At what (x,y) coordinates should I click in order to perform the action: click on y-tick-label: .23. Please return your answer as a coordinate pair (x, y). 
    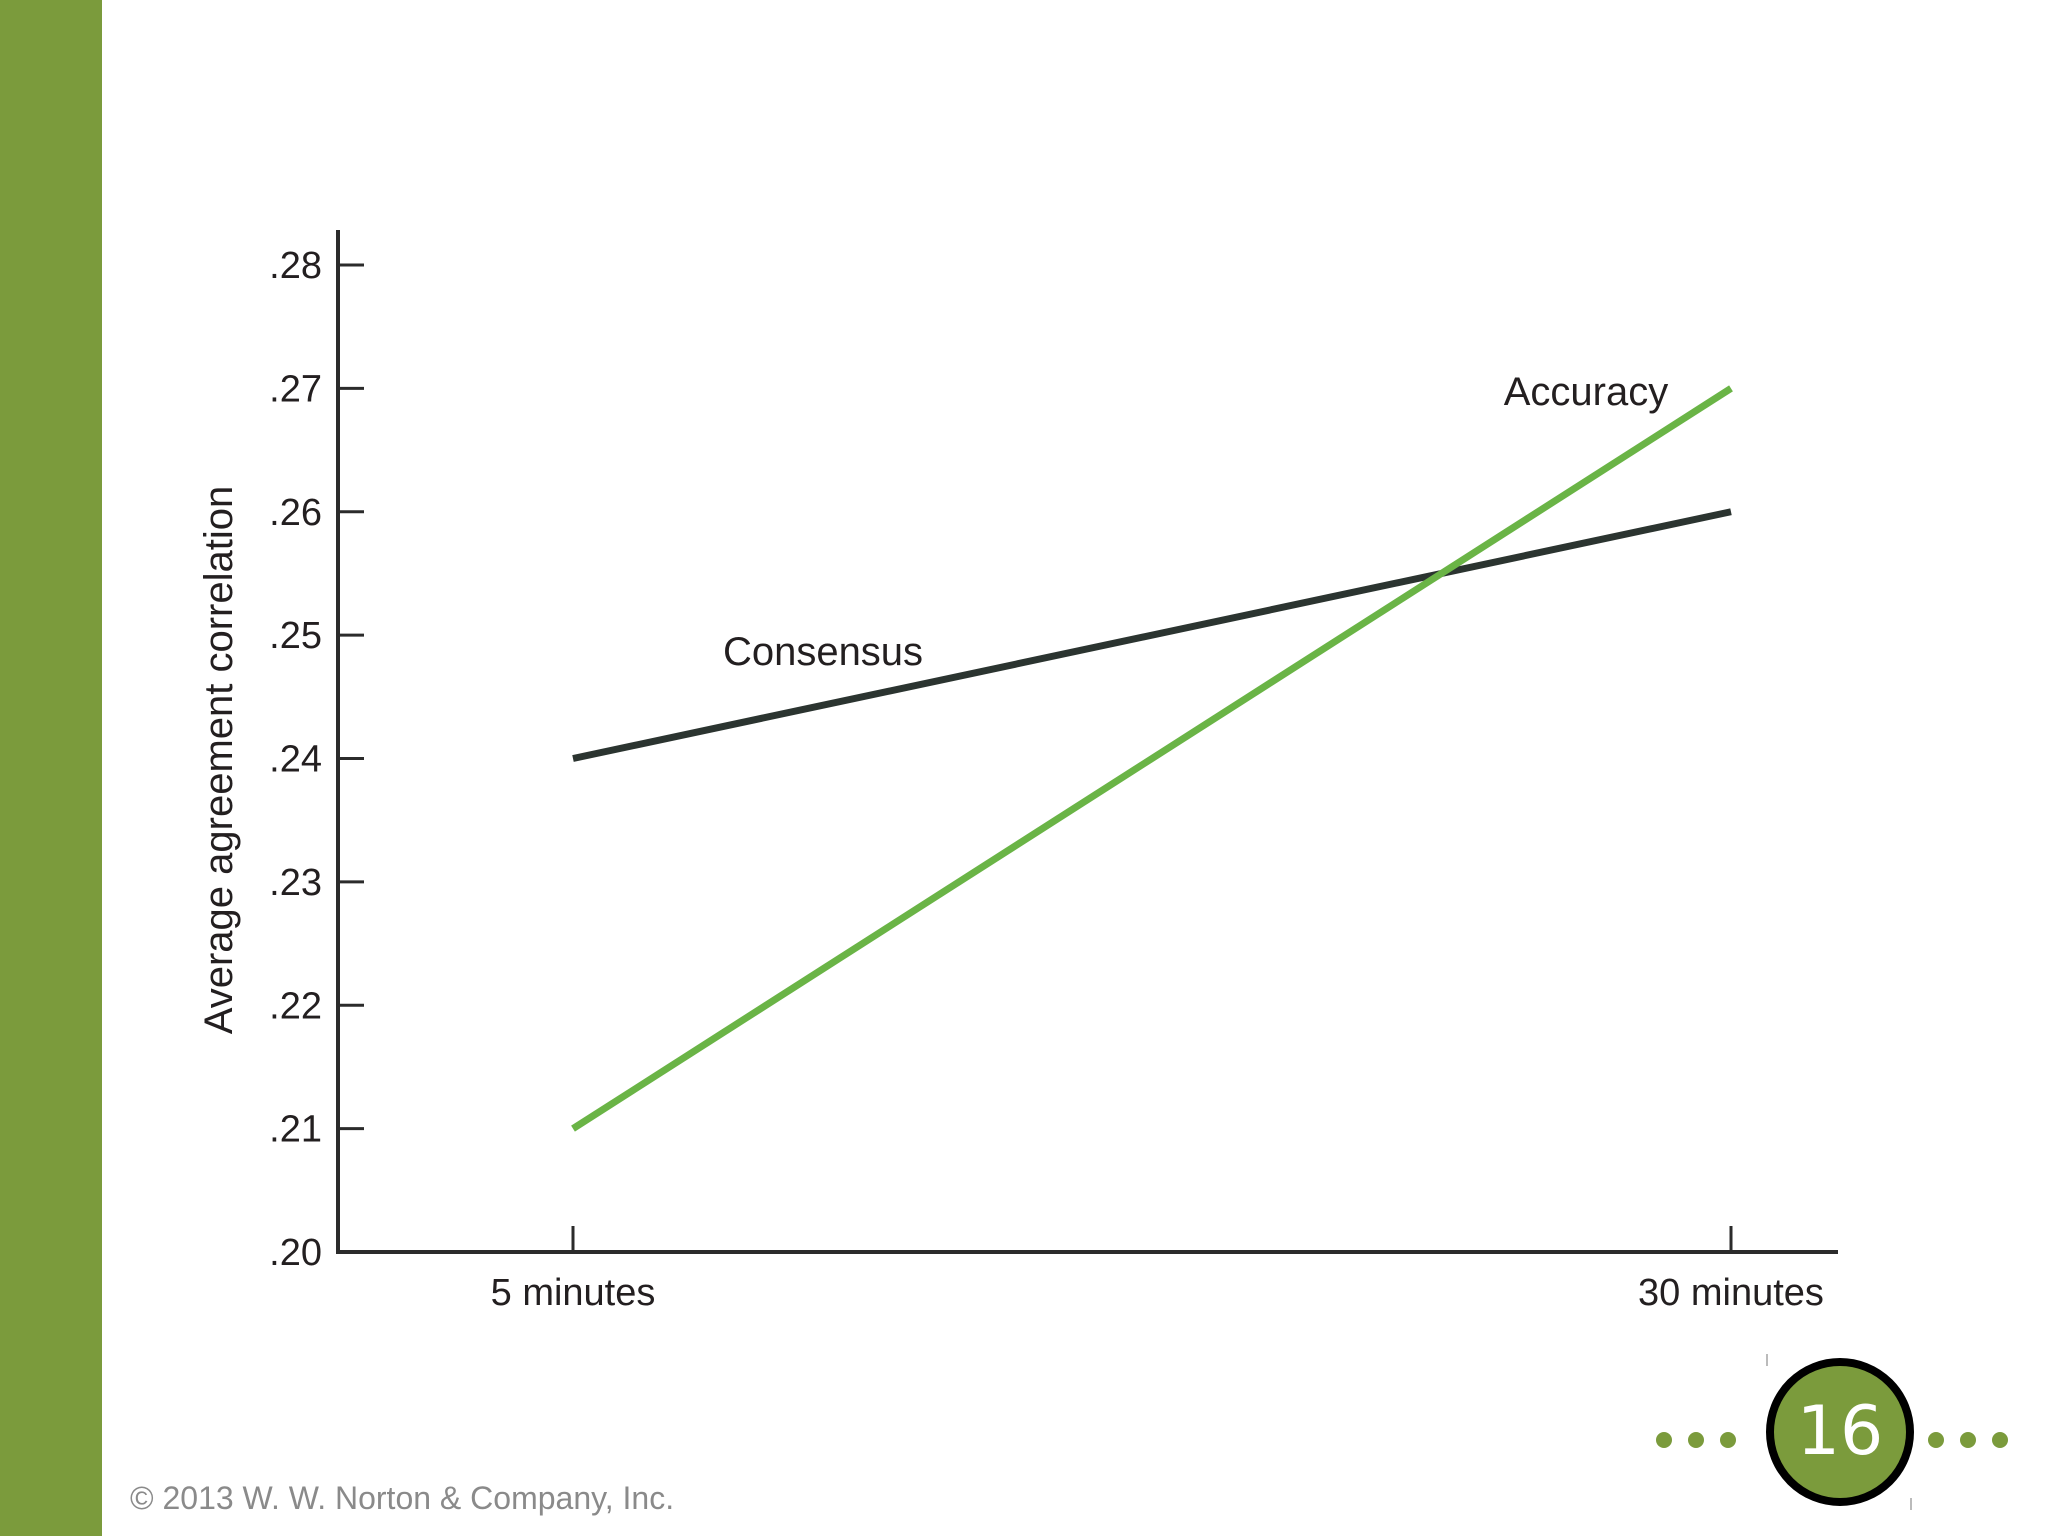
    Looking at the image, I should click on (295, 883).